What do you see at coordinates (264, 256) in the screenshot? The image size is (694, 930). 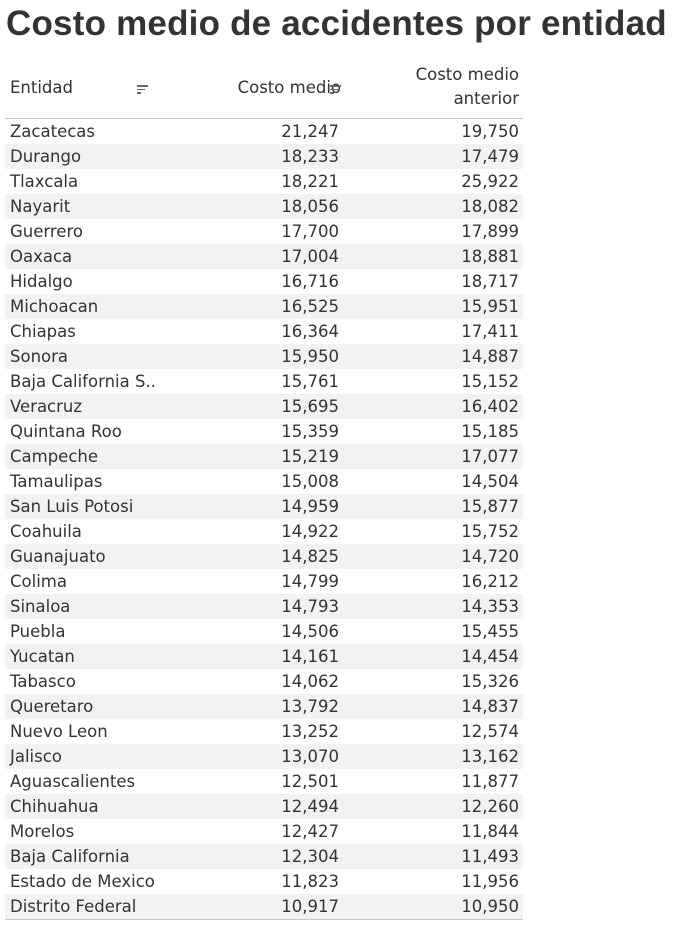 I see `table-row: Oaxaca 17,004 18,881` at bounding box center [264, 256].